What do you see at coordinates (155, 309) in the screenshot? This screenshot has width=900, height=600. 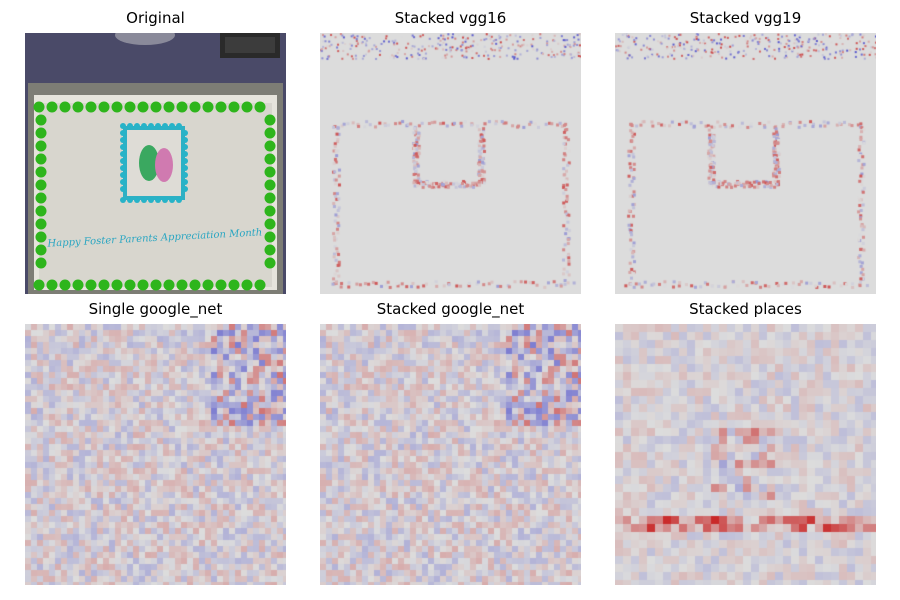 I see `panel-title: Single google_net` at bounding box center [155, 309].